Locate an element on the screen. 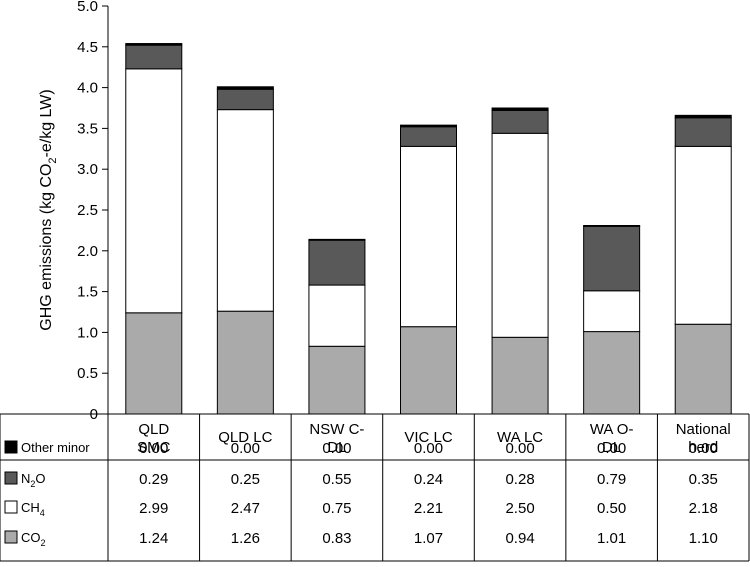 This screenshot has width=750, height=567. y-axis-label-part: -e/kg LW) is located at coordinates (46, 123).